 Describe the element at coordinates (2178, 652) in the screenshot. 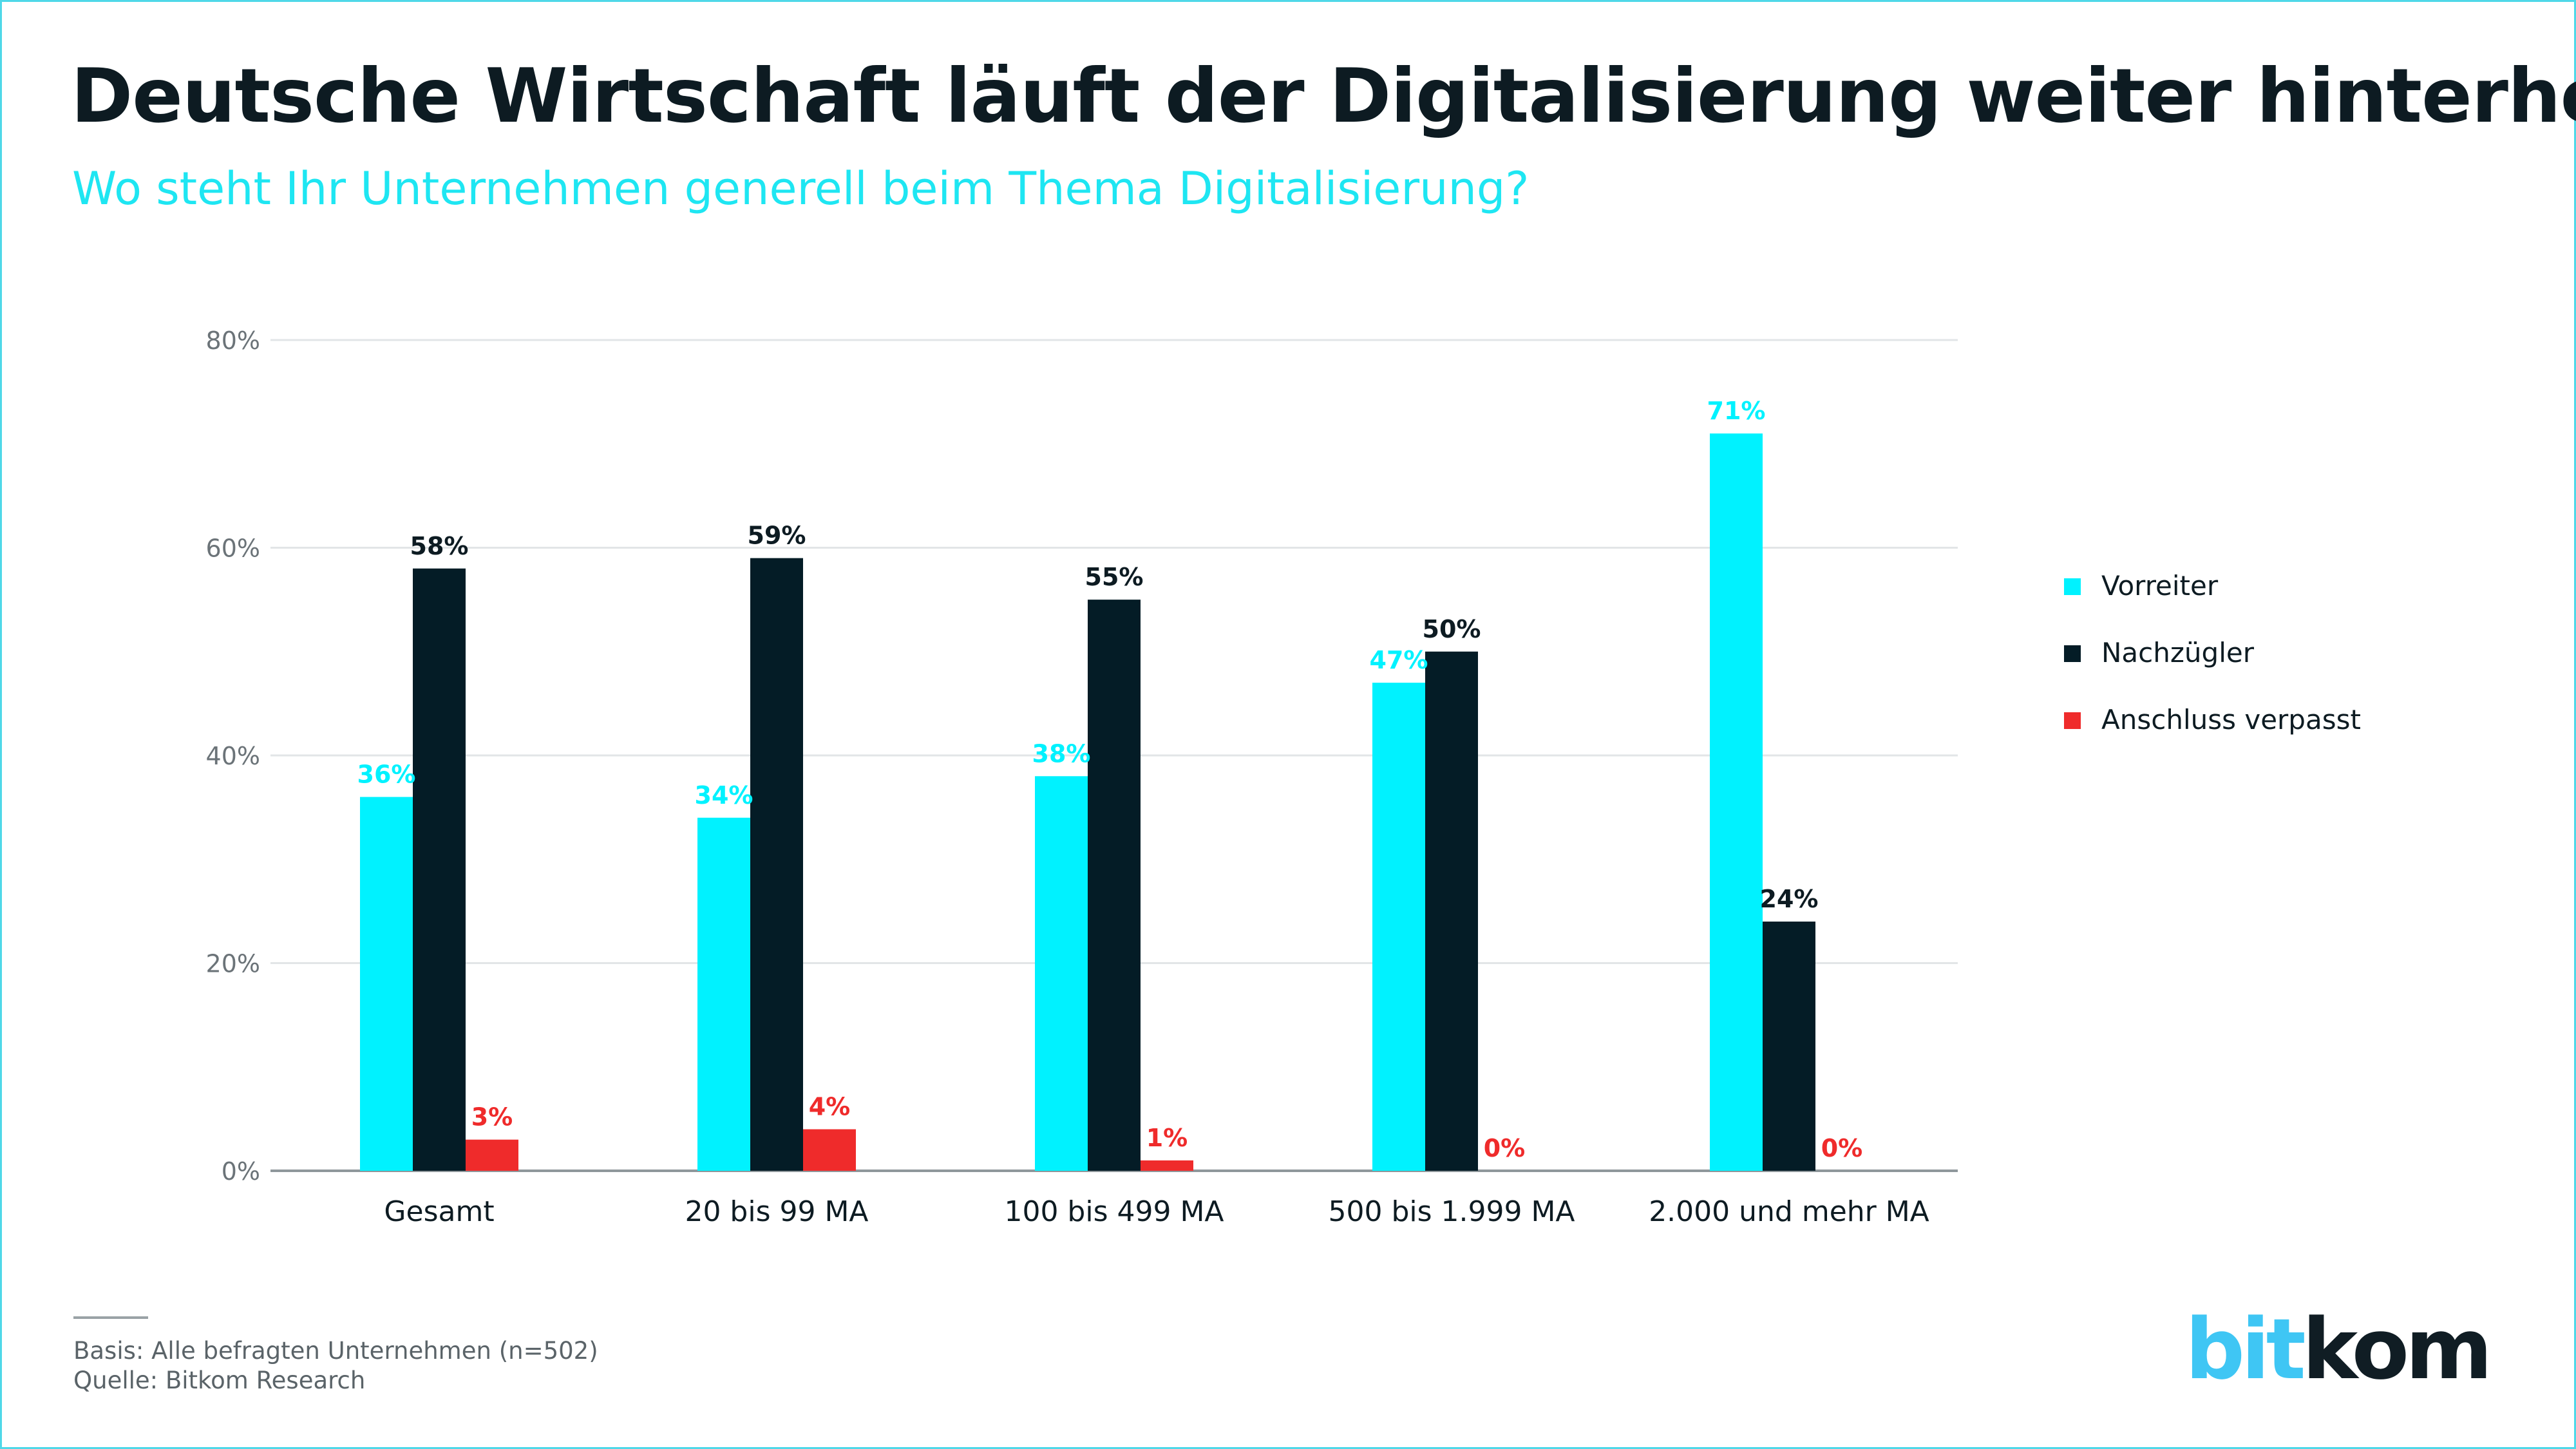

I see `legend-label: Nachzügler` at that location.